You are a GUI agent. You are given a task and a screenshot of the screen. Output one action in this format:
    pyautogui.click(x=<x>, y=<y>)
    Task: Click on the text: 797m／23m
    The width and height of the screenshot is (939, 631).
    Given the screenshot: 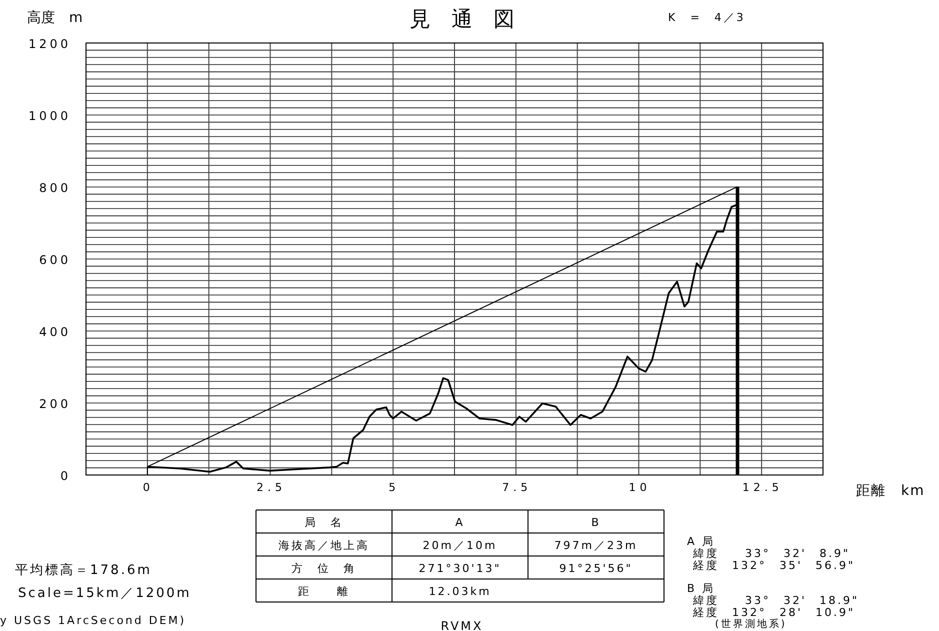 What is the action you would take?
    pyautogui.click(x=596, y=545)
    